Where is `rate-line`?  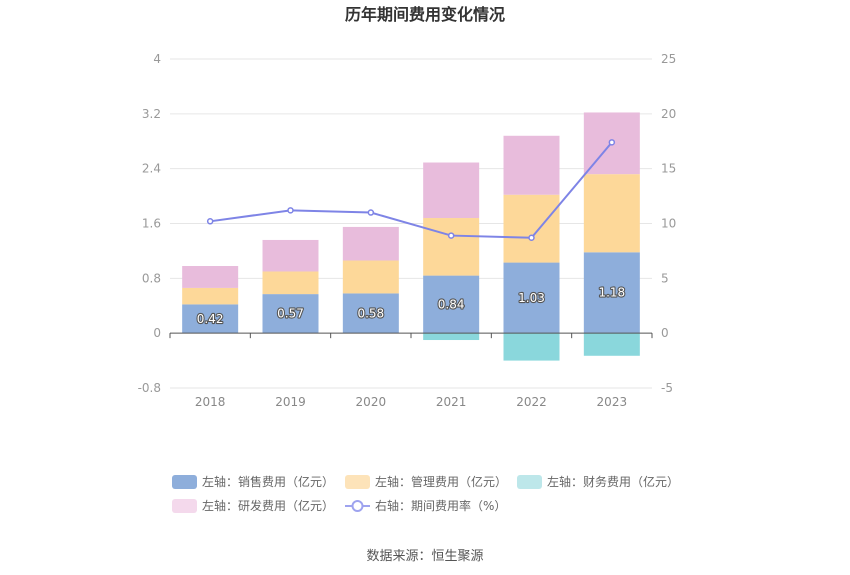 rate-line is located at coordinates (411, 190).